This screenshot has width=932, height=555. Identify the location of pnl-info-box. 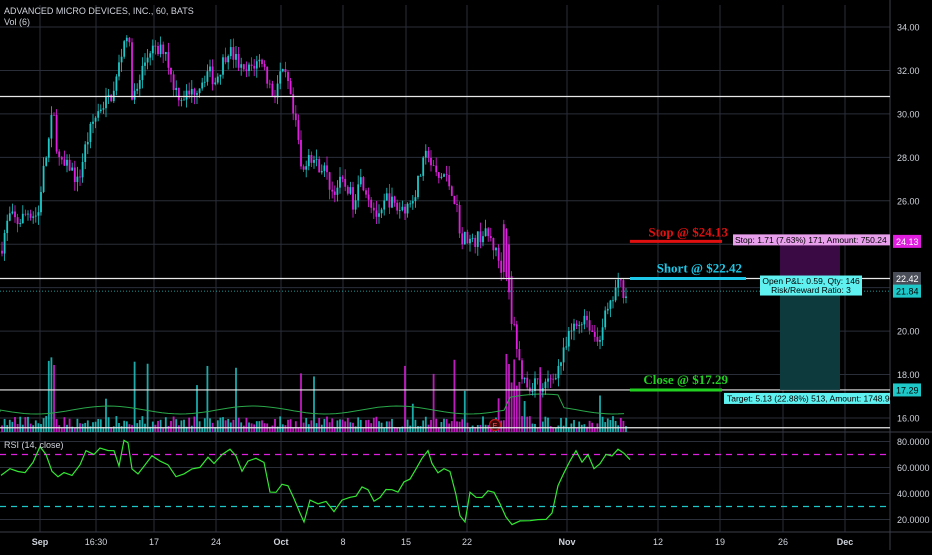
(811, 285).